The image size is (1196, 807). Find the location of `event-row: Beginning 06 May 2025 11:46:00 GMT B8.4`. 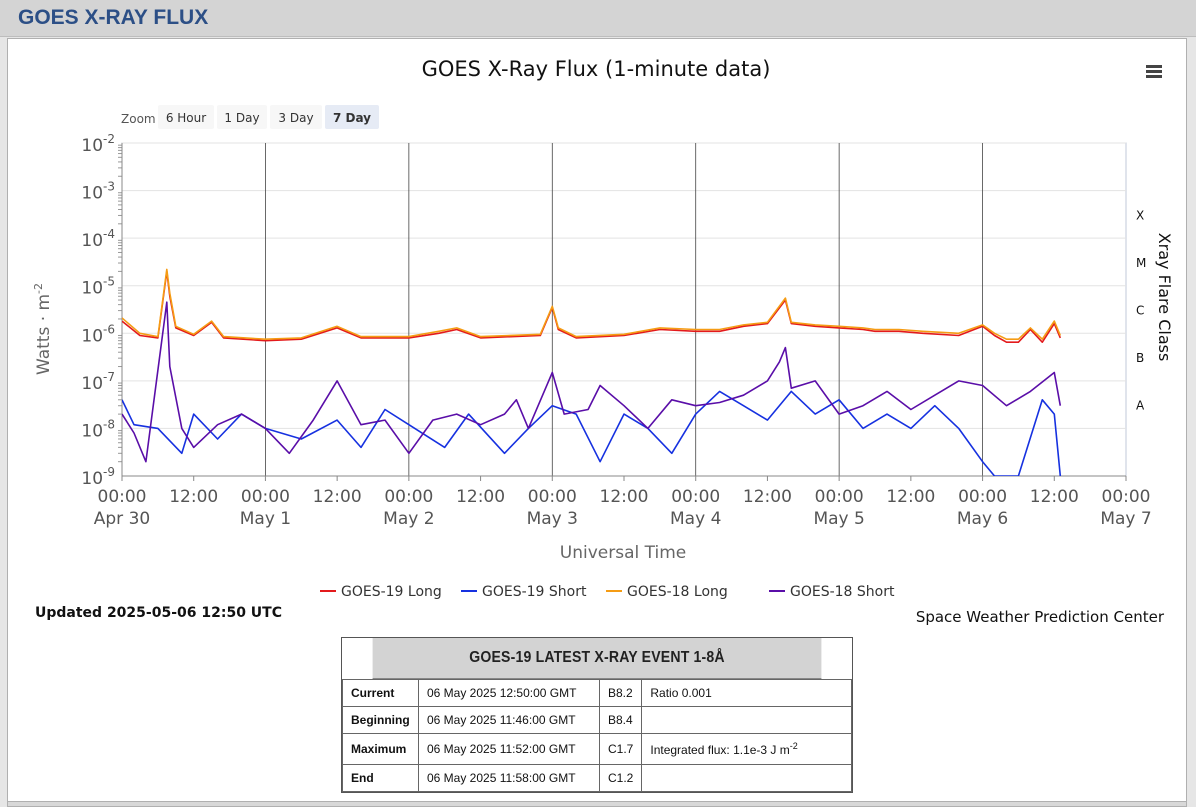

event-row: Beginning 06 May 2025 11:46:00 GMT B8.4 is located at coordinates (597, 720).